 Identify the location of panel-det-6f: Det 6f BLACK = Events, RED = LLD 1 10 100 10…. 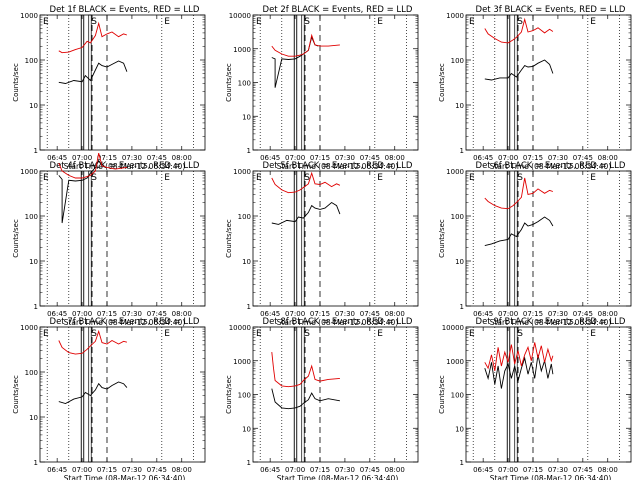
(535, 244).